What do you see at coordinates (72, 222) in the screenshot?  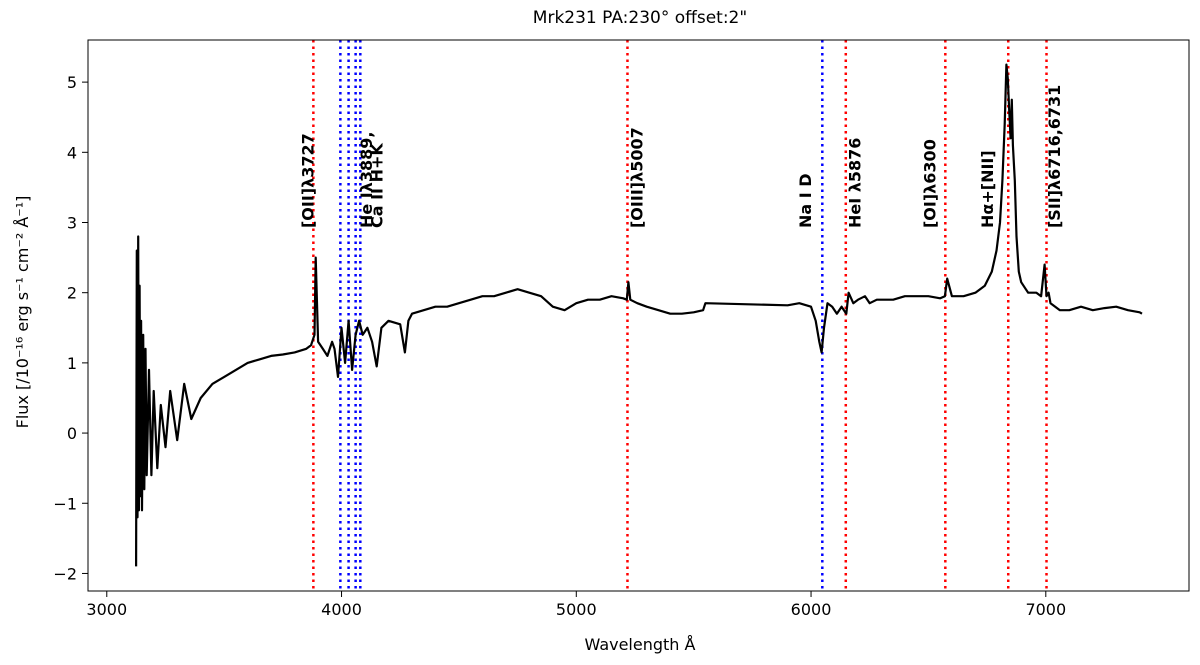 I see `y-tick-label: 3` at bounding box center [72, 222].